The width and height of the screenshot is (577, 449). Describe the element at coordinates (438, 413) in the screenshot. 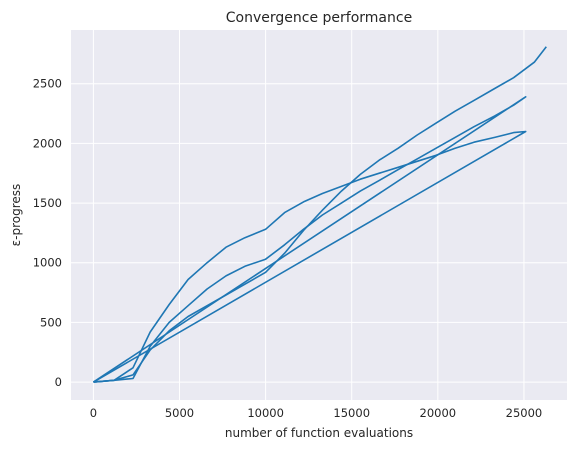

I see `x-tick-label: 20000` at that location.